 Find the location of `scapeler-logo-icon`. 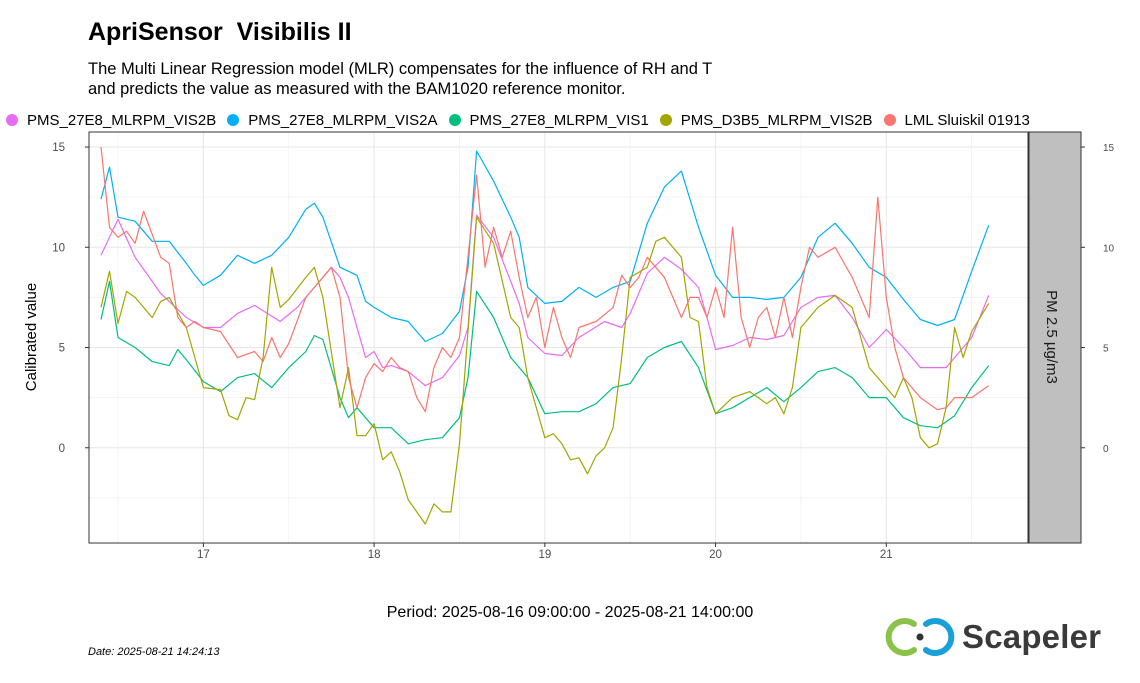

scapeler-logo-icon is located at coordinates (920, 637).